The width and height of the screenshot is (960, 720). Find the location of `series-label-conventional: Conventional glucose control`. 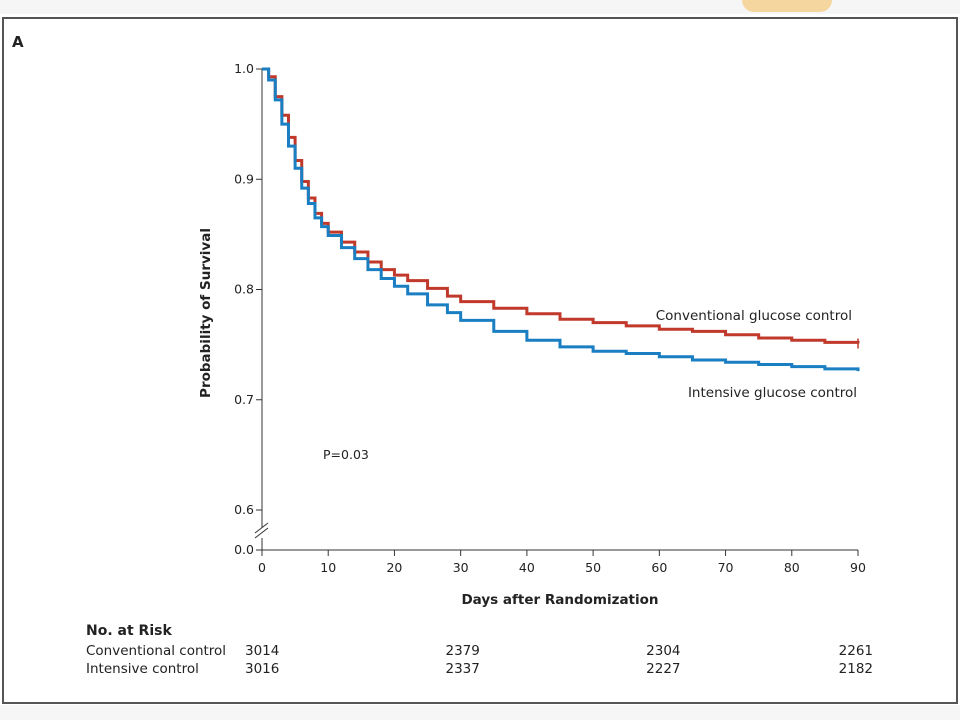

series-label-conventional: Conventional glucose control is located at coordinates (754, 316).